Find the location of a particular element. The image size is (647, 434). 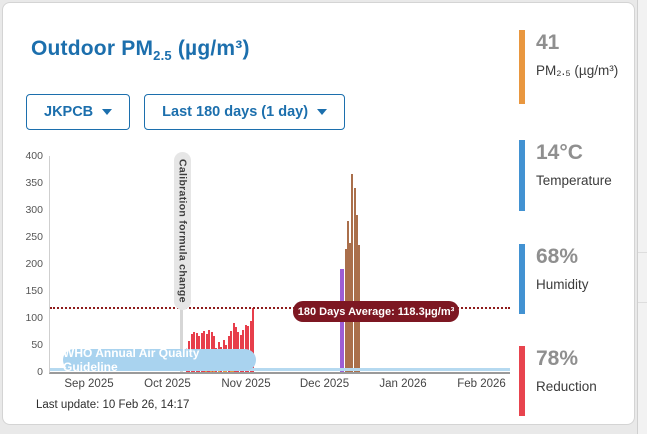

filter-bar: JKPCB Last 180 days (1 day) is located at coordinates (186, 112).